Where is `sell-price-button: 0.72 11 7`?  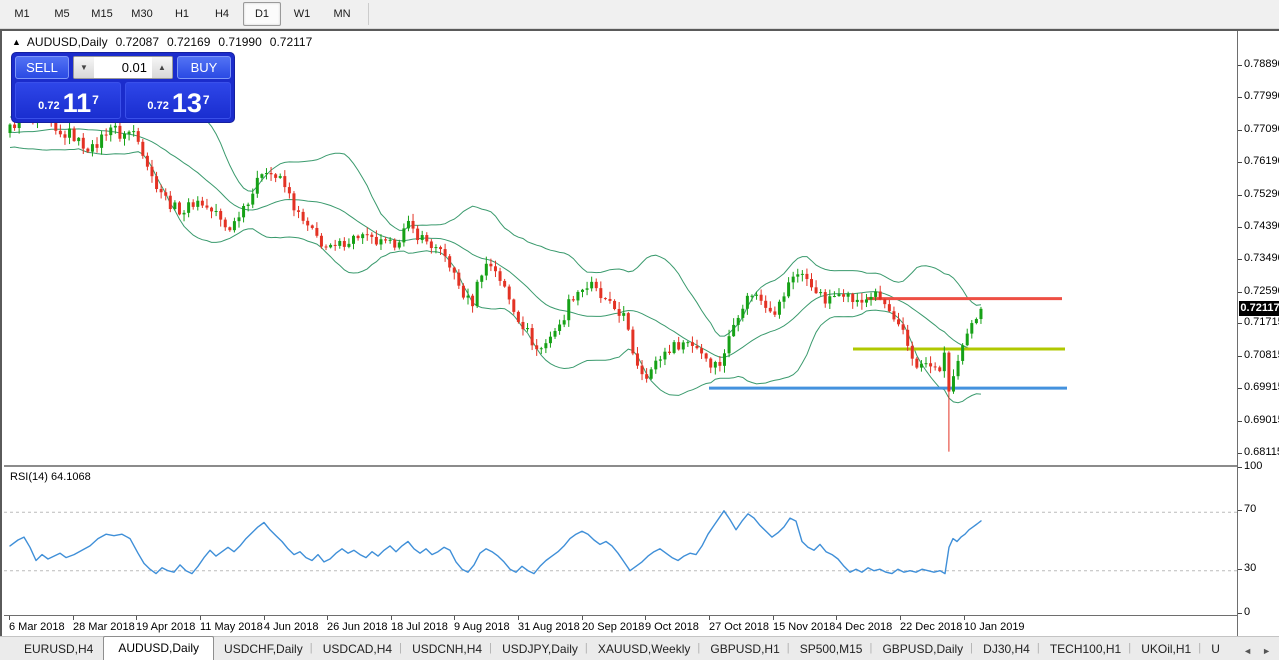 sell-price-button: 0.72 11 7 is located at coordinates (68, 100).